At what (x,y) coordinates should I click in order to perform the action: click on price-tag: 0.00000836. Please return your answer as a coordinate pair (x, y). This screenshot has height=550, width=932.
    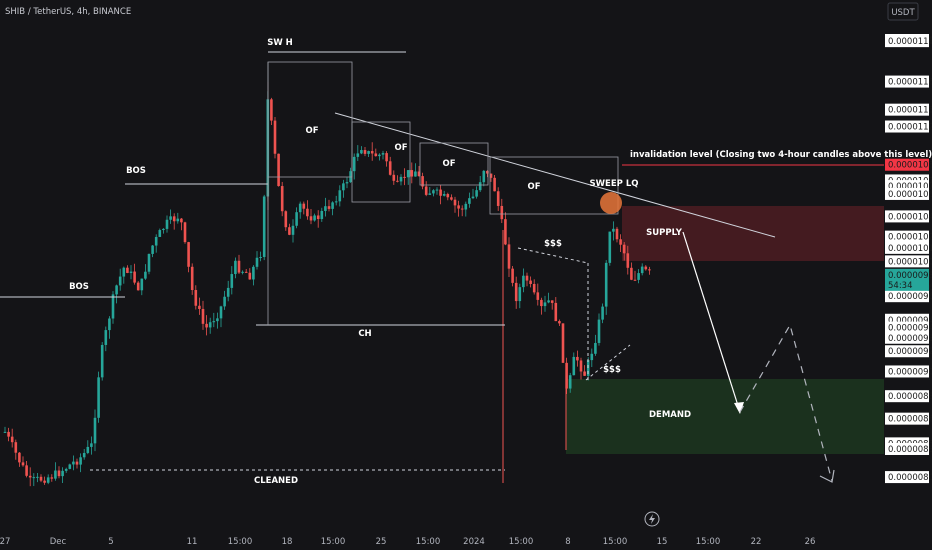
    Looking at the image, I should click on (910, 450).